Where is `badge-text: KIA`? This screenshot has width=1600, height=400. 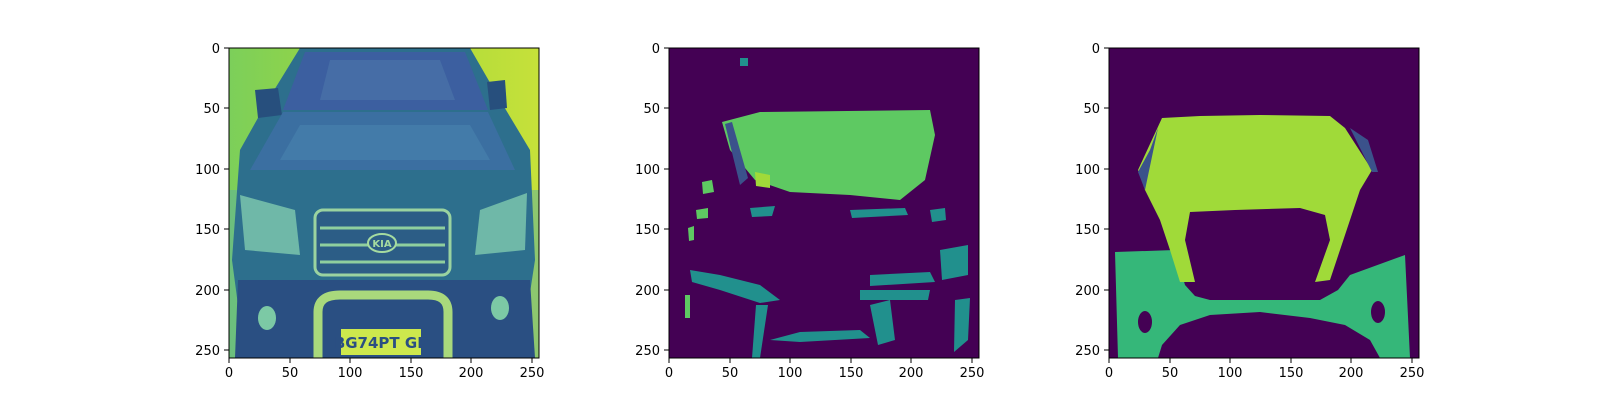 badge-text: KIA is located at coordinates (381, 244).